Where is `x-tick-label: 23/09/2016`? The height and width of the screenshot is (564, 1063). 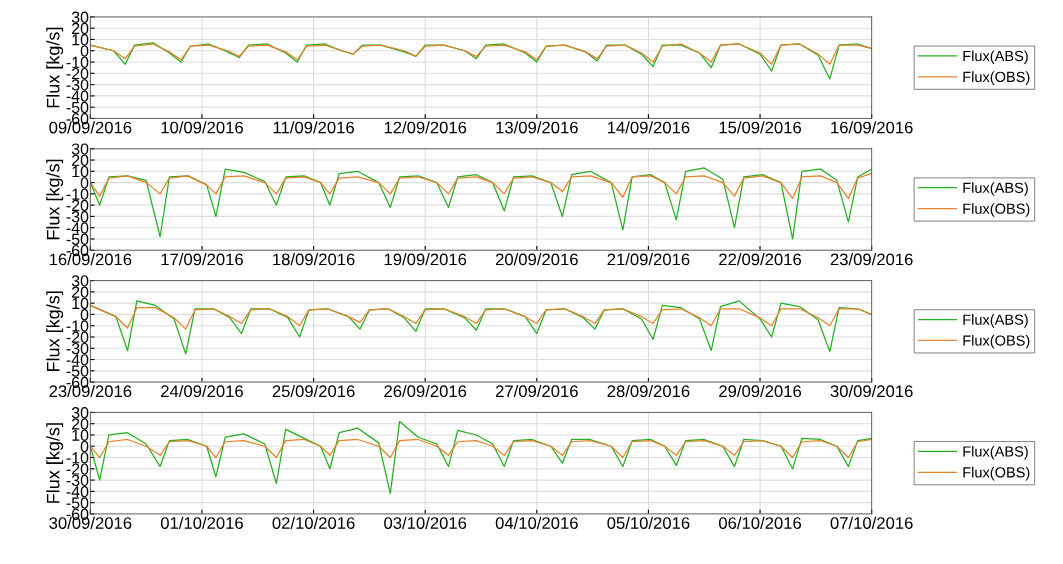
x-tick-label: 23/09/2016 is located at coordinates (871, 259).